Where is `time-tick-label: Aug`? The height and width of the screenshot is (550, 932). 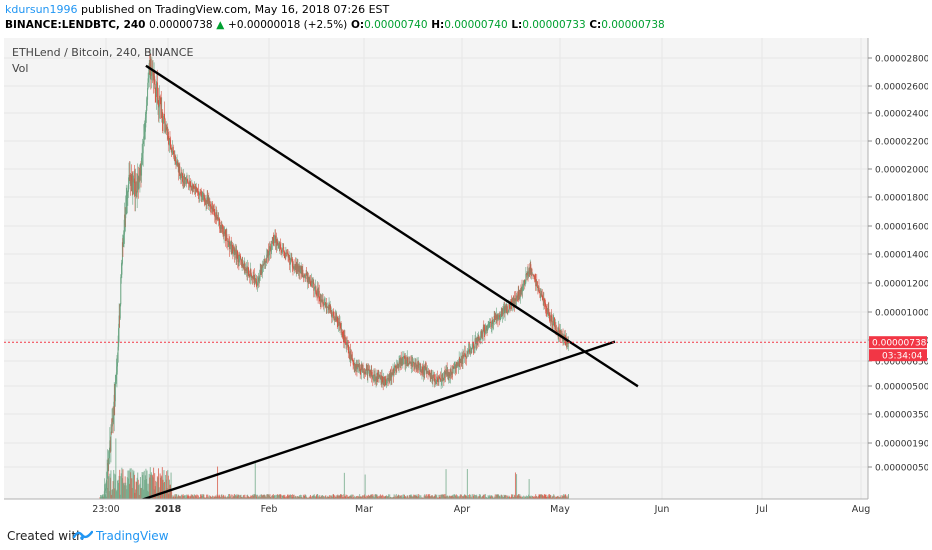
time-tick-label: Aug is located at coordinates (861, 509).